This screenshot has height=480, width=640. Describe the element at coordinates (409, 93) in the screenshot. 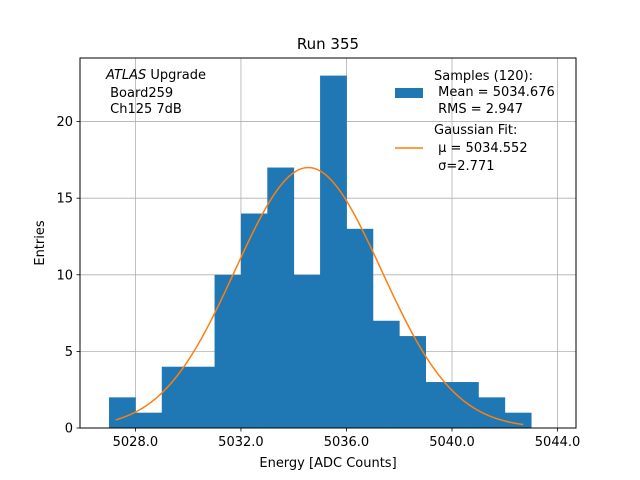

I see `legend-patch-swatch` at that location.